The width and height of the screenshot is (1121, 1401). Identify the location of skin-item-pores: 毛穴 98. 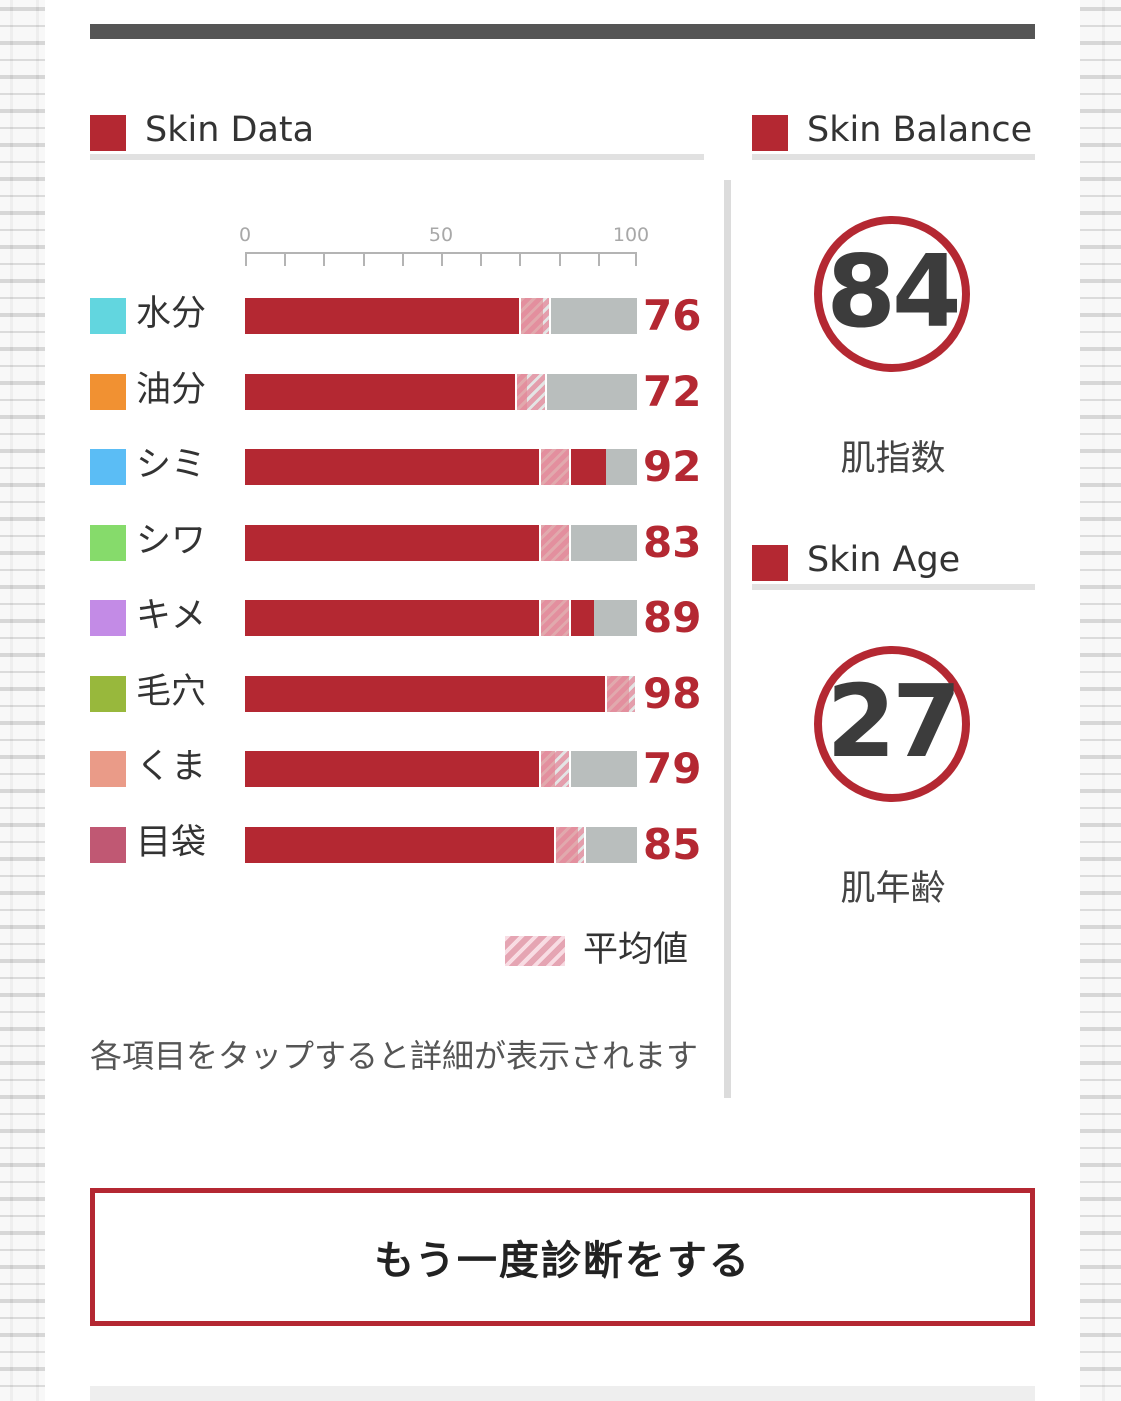
(400, 693).